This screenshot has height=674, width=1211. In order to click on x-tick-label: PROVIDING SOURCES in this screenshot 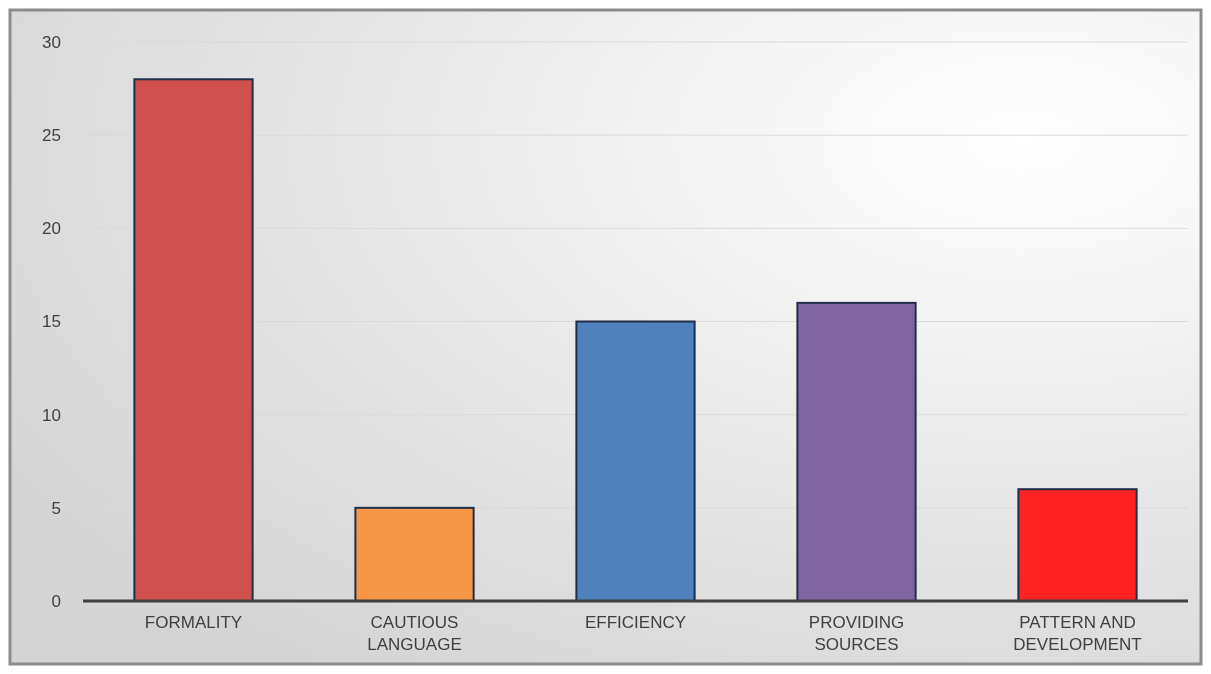, I will do `click(856, 633)`.